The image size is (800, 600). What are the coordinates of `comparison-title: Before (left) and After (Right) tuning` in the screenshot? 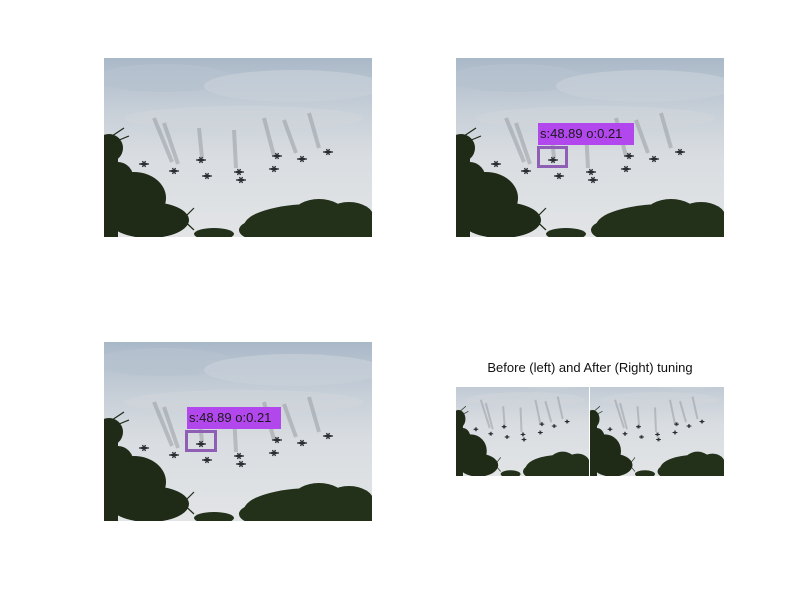 It's located at (590, 367).